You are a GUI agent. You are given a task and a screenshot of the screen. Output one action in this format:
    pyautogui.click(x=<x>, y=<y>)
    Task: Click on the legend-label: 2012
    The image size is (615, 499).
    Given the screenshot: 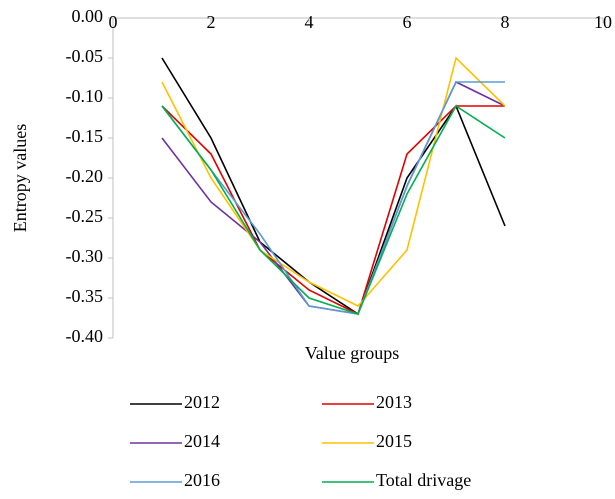 What is the action you would take?
    pyautogui.click(x=202, y=402)
    